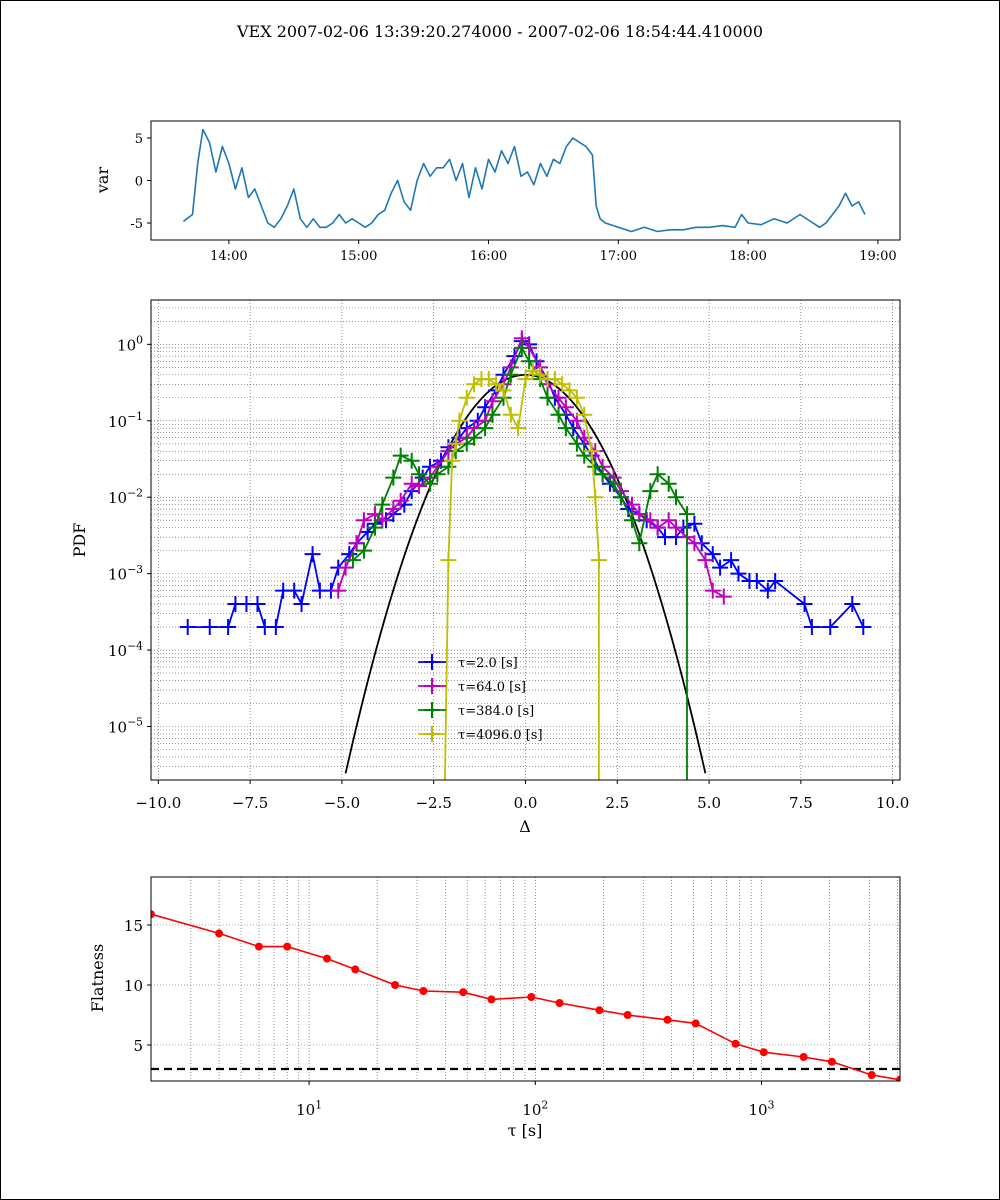 The width and height of the screenshot is (1000, 1200). Describe the element at coordinates (433, 803) in the screenshot. I see `pdf-xtick-label: −2.5` at that location.